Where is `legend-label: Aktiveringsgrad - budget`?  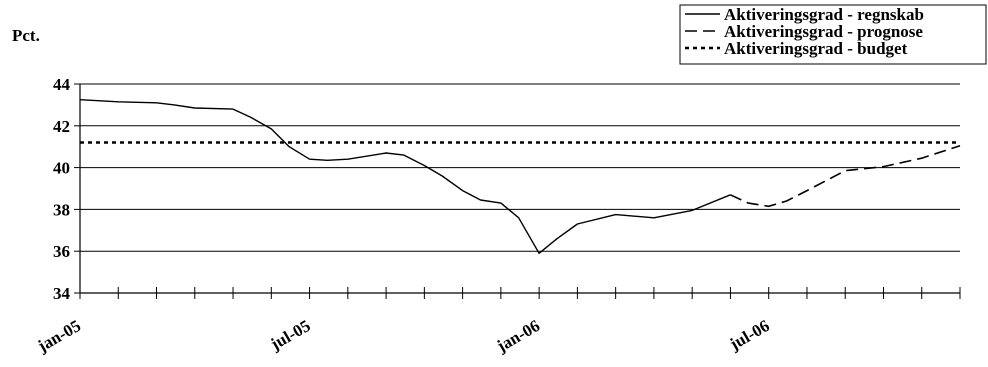 legend-label: Aktiveringsgrad - budget is located at coordinates (816, 48).